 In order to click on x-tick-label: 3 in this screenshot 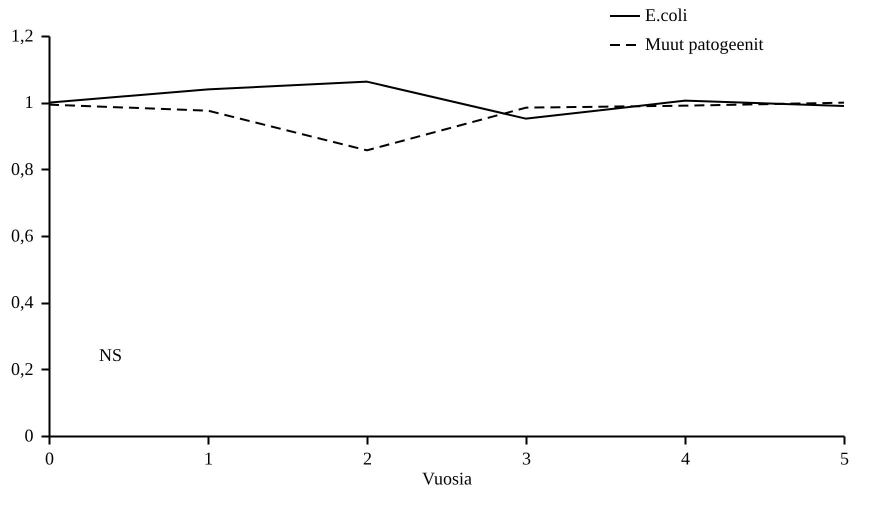, I will do `click(526, 458)`.